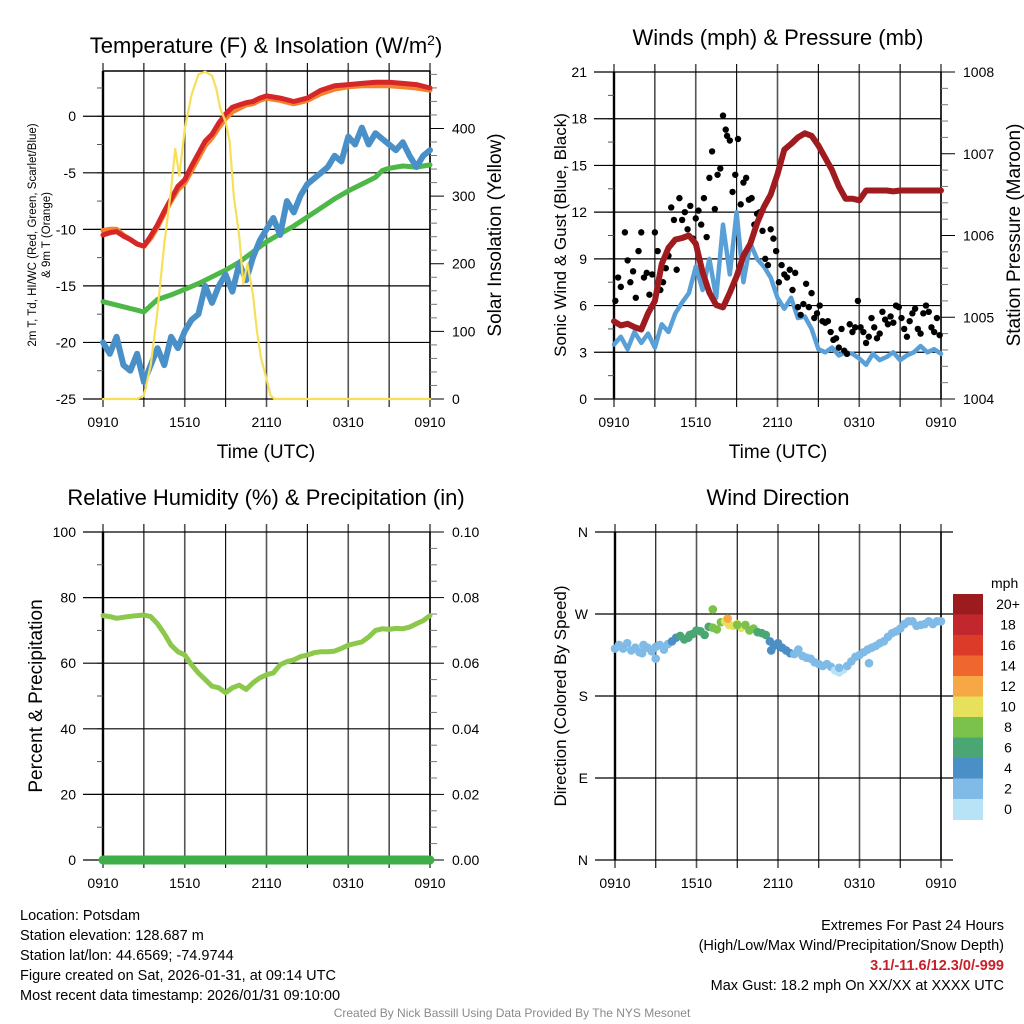 The image size is (1024, 1024). What do you see at coordinates (465, 532) in the screenshot?
I see `y2-tick-label: 0.10` at bounding box center [465, 532].